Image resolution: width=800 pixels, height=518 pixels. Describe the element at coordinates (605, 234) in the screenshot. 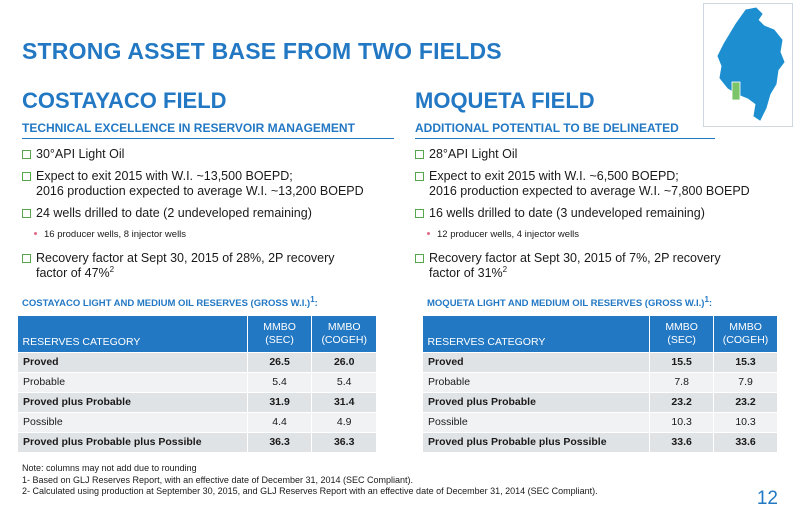

I see `sub-list-item: 12 producer wells, 4 injector wells` at that location.